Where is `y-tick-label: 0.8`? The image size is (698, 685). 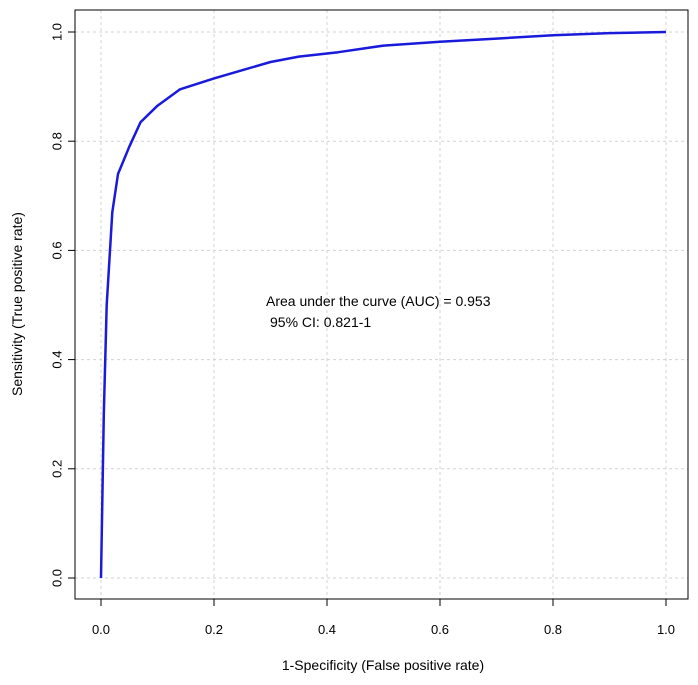 y-tick-label: 0.8 is located at coordinates (56, 141).